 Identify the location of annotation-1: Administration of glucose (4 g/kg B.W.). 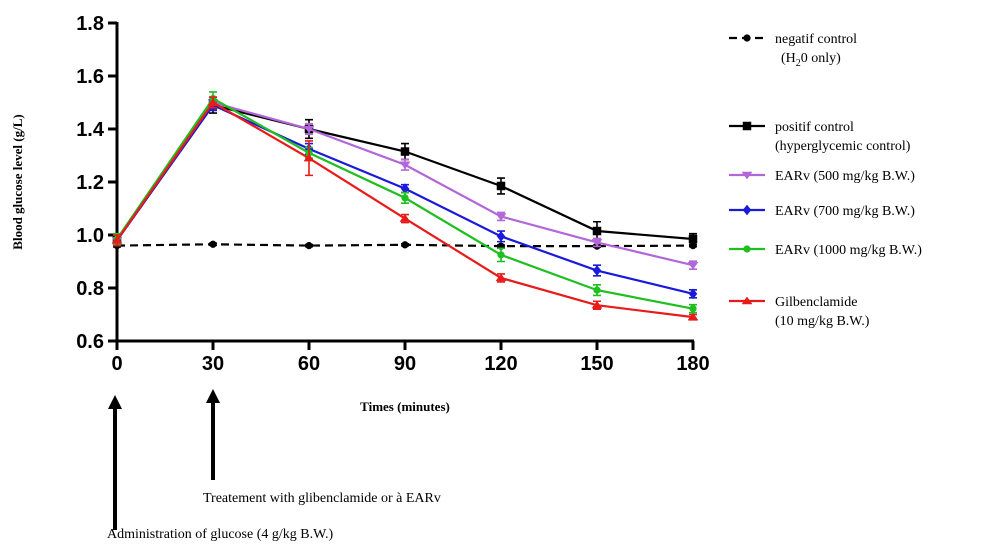
(220, 468).